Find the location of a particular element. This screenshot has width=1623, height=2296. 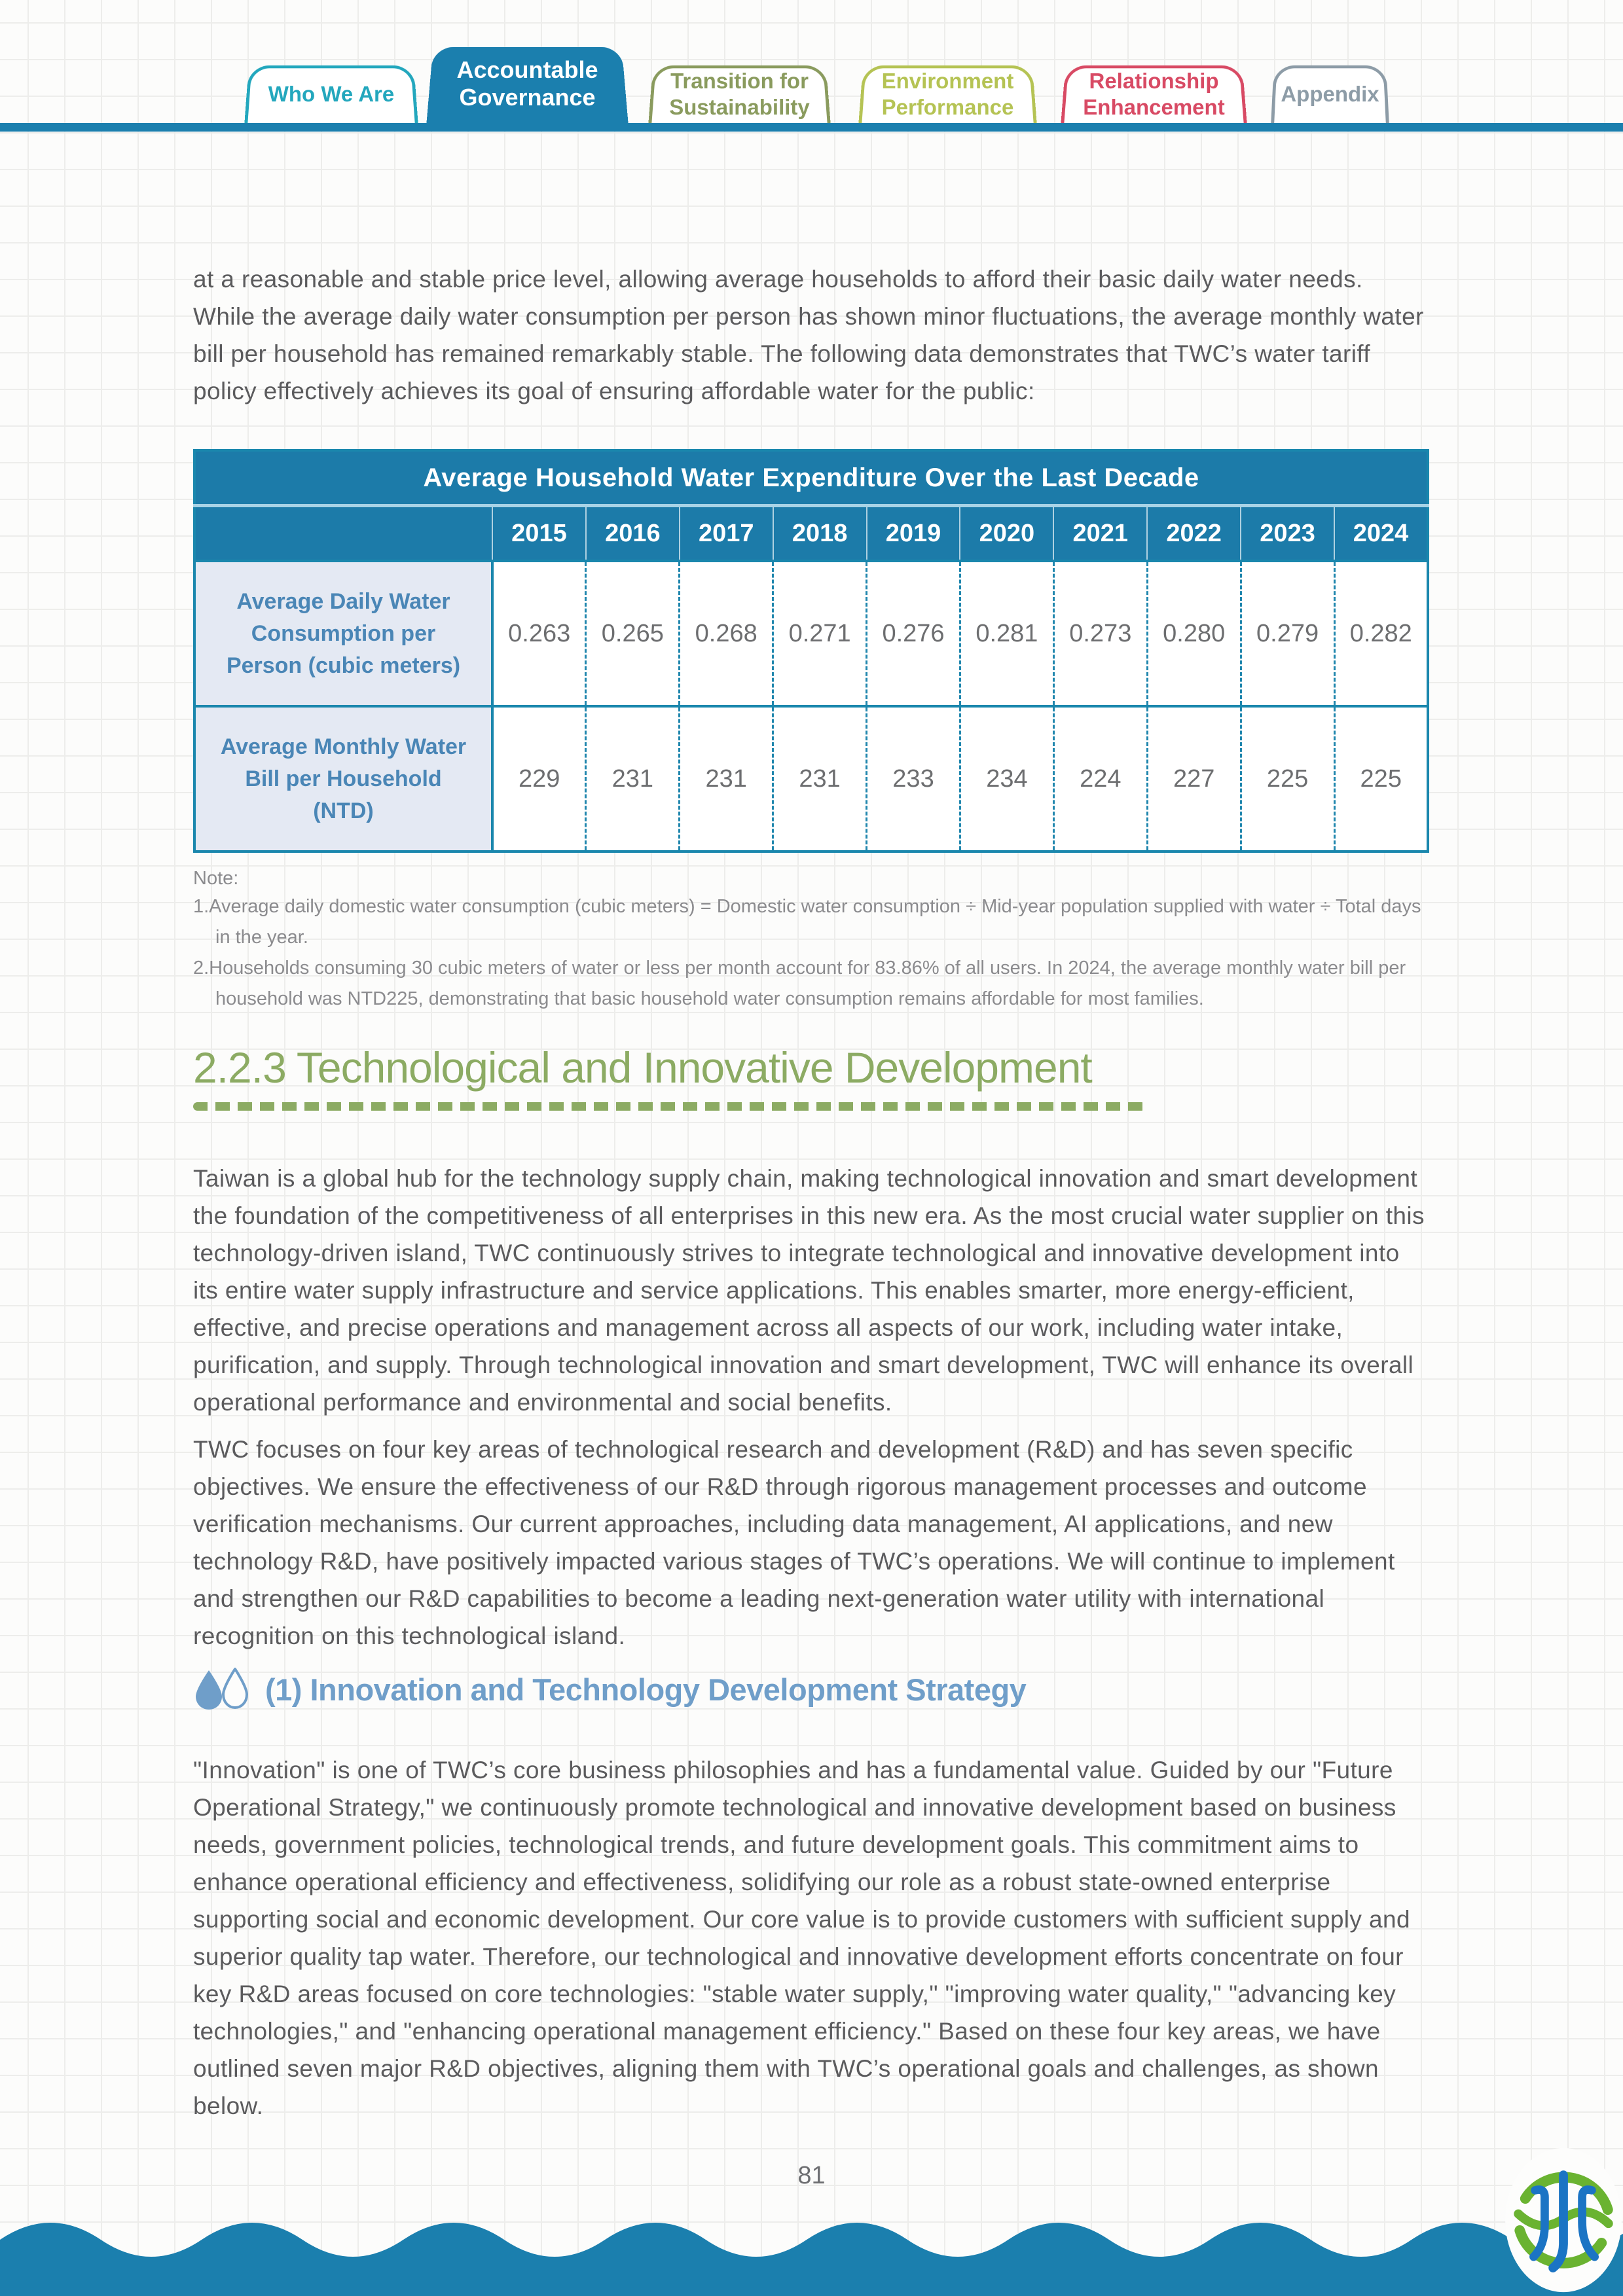

tab-label: Accountable is located at coordinates (527, 69).